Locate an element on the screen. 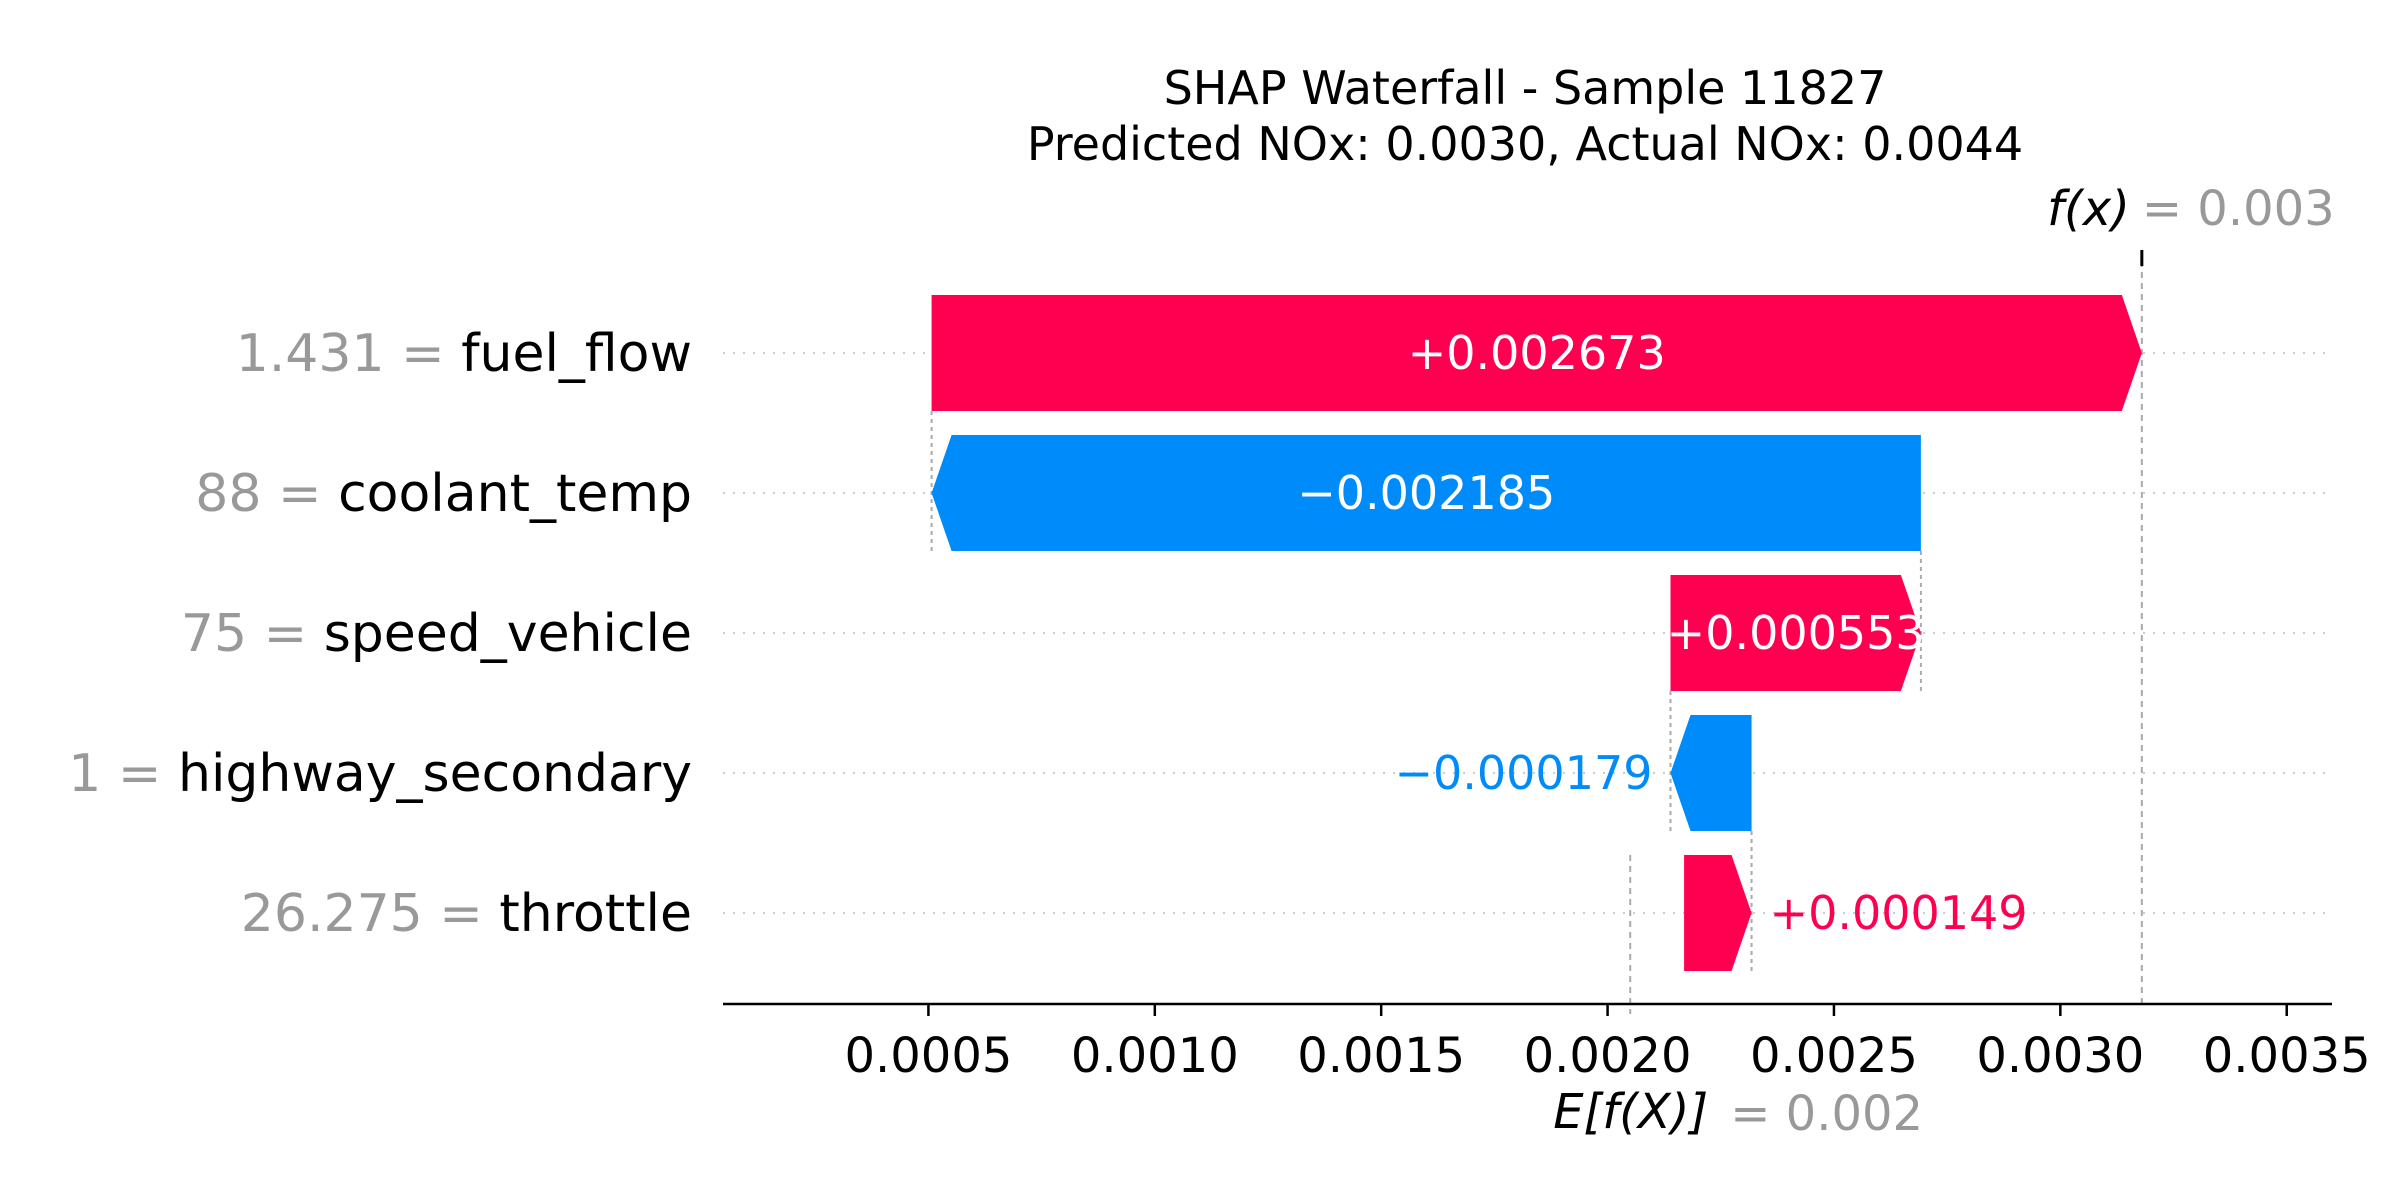  feature-value: 1.431 = is located at coordinates (349, 354).